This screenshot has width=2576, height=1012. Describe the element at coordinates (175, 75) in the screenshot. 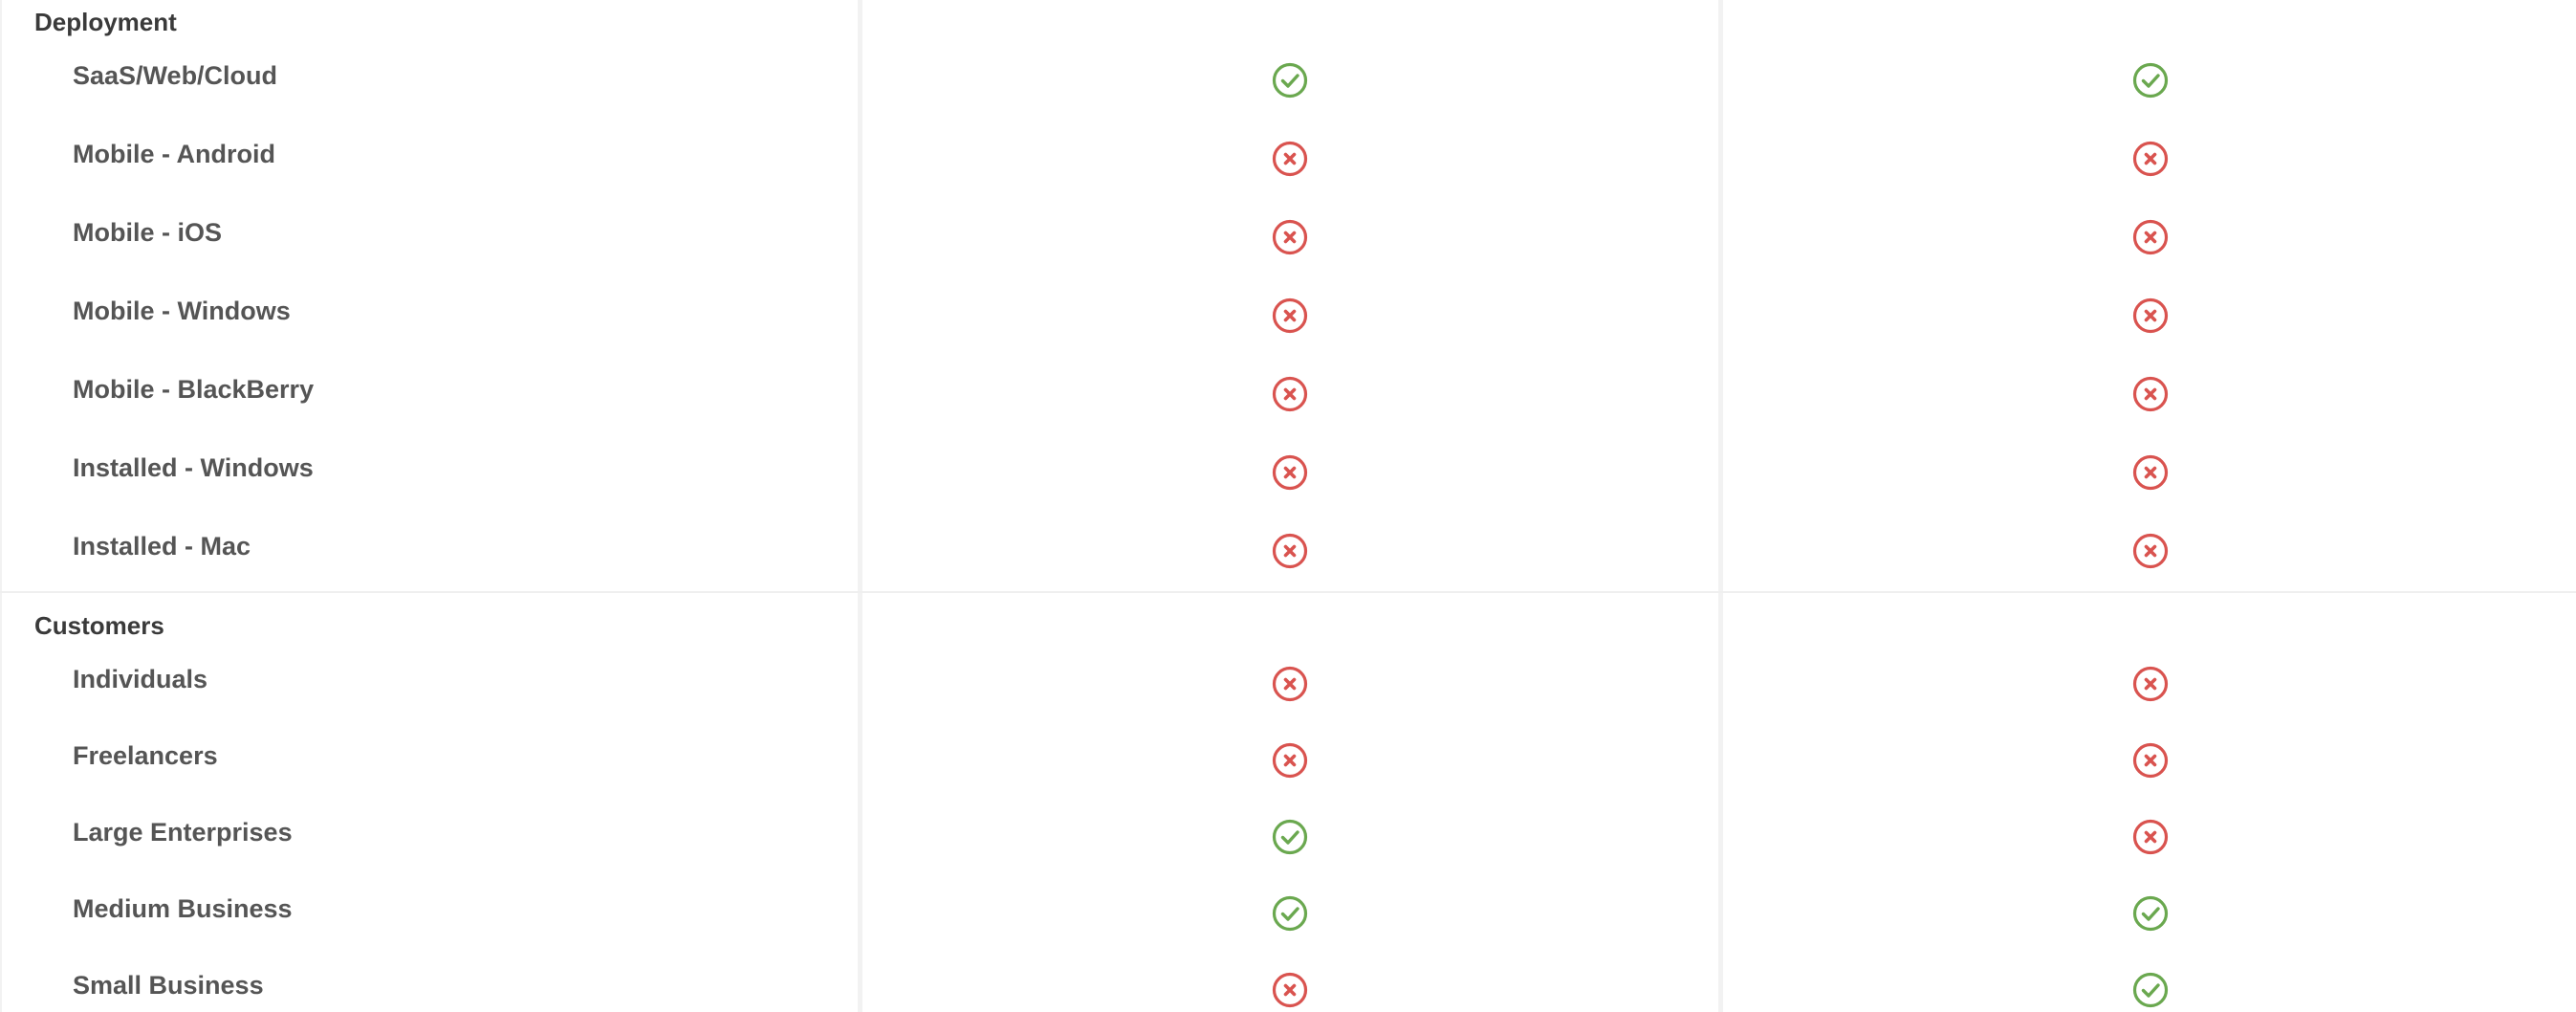

I see `row-label: SaaS/Web/Cloud` at that location.